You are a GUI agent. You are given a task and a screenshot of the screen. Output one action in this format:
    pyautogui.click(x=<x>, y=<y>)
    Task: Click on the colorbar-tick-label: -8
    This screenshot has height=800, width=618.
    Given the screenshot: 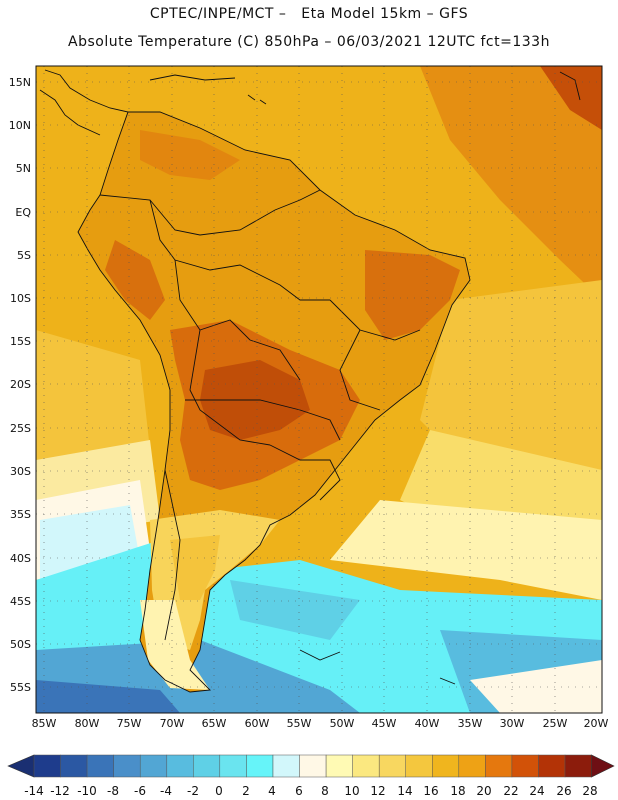 What is the action you would take?
    pyautogui.click(x=113, y=791)
    